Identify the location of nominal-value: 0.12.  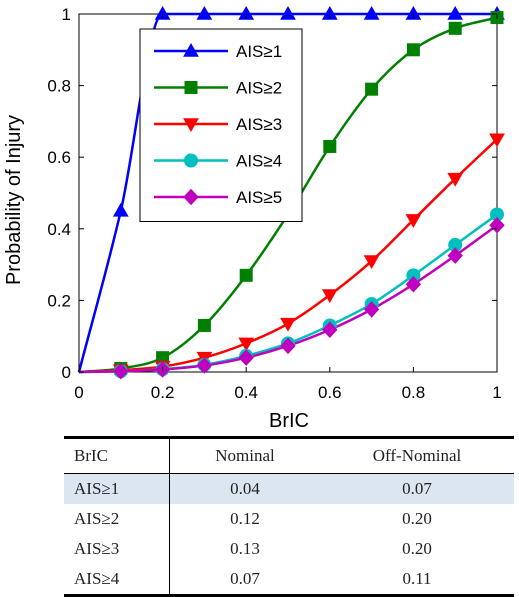
(244, 519).